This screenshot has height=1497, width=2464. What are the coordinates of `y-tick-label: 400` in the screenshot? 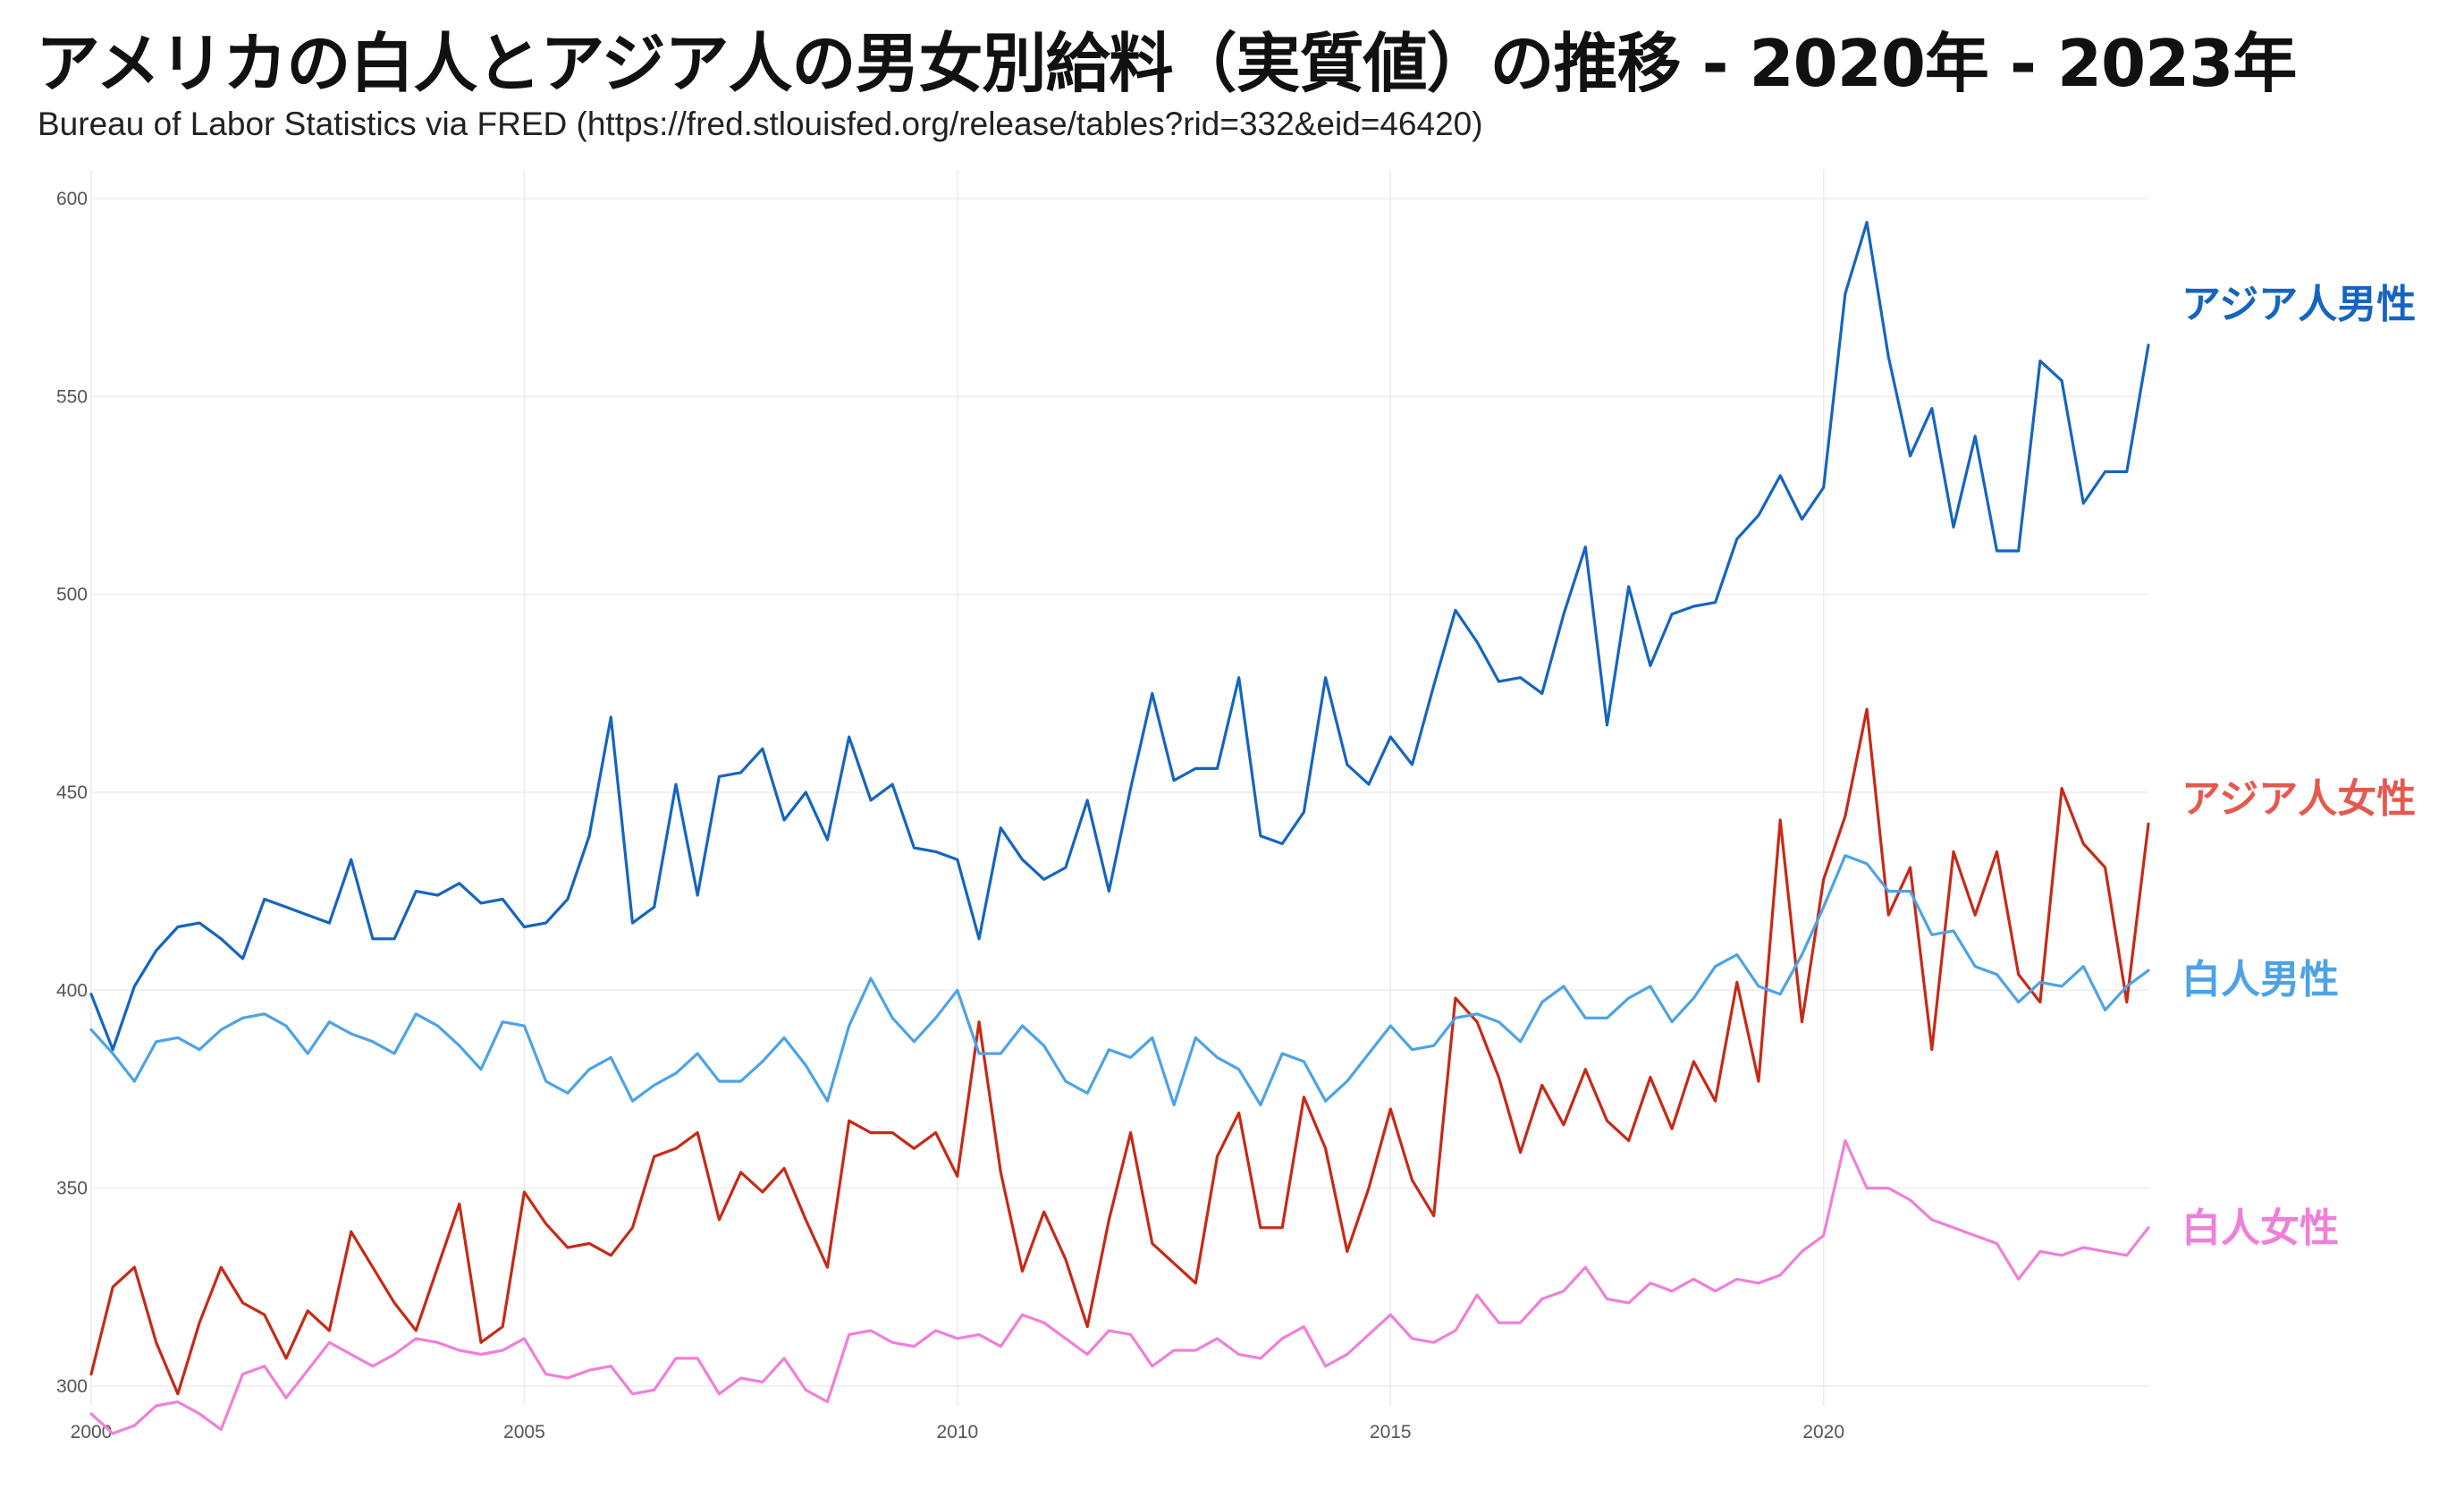 It's located at (72, 990).